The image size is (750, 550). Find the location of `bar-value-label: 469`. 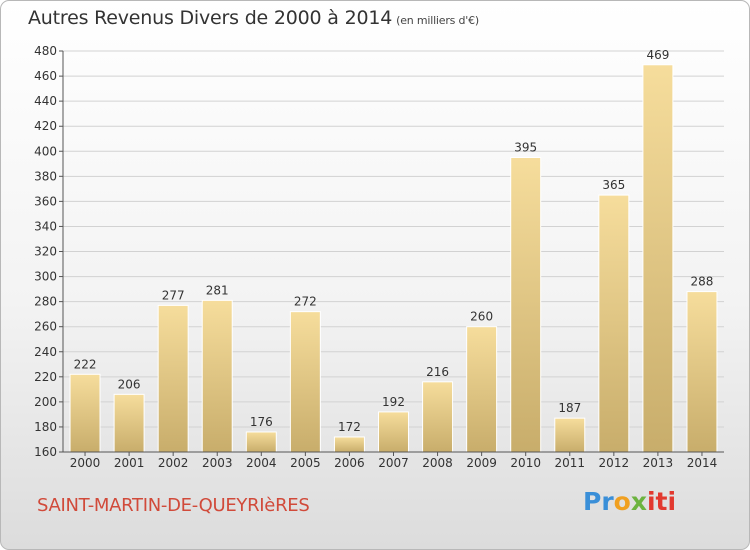

bar-value-label: 469 is located at coordinates (657, 55).